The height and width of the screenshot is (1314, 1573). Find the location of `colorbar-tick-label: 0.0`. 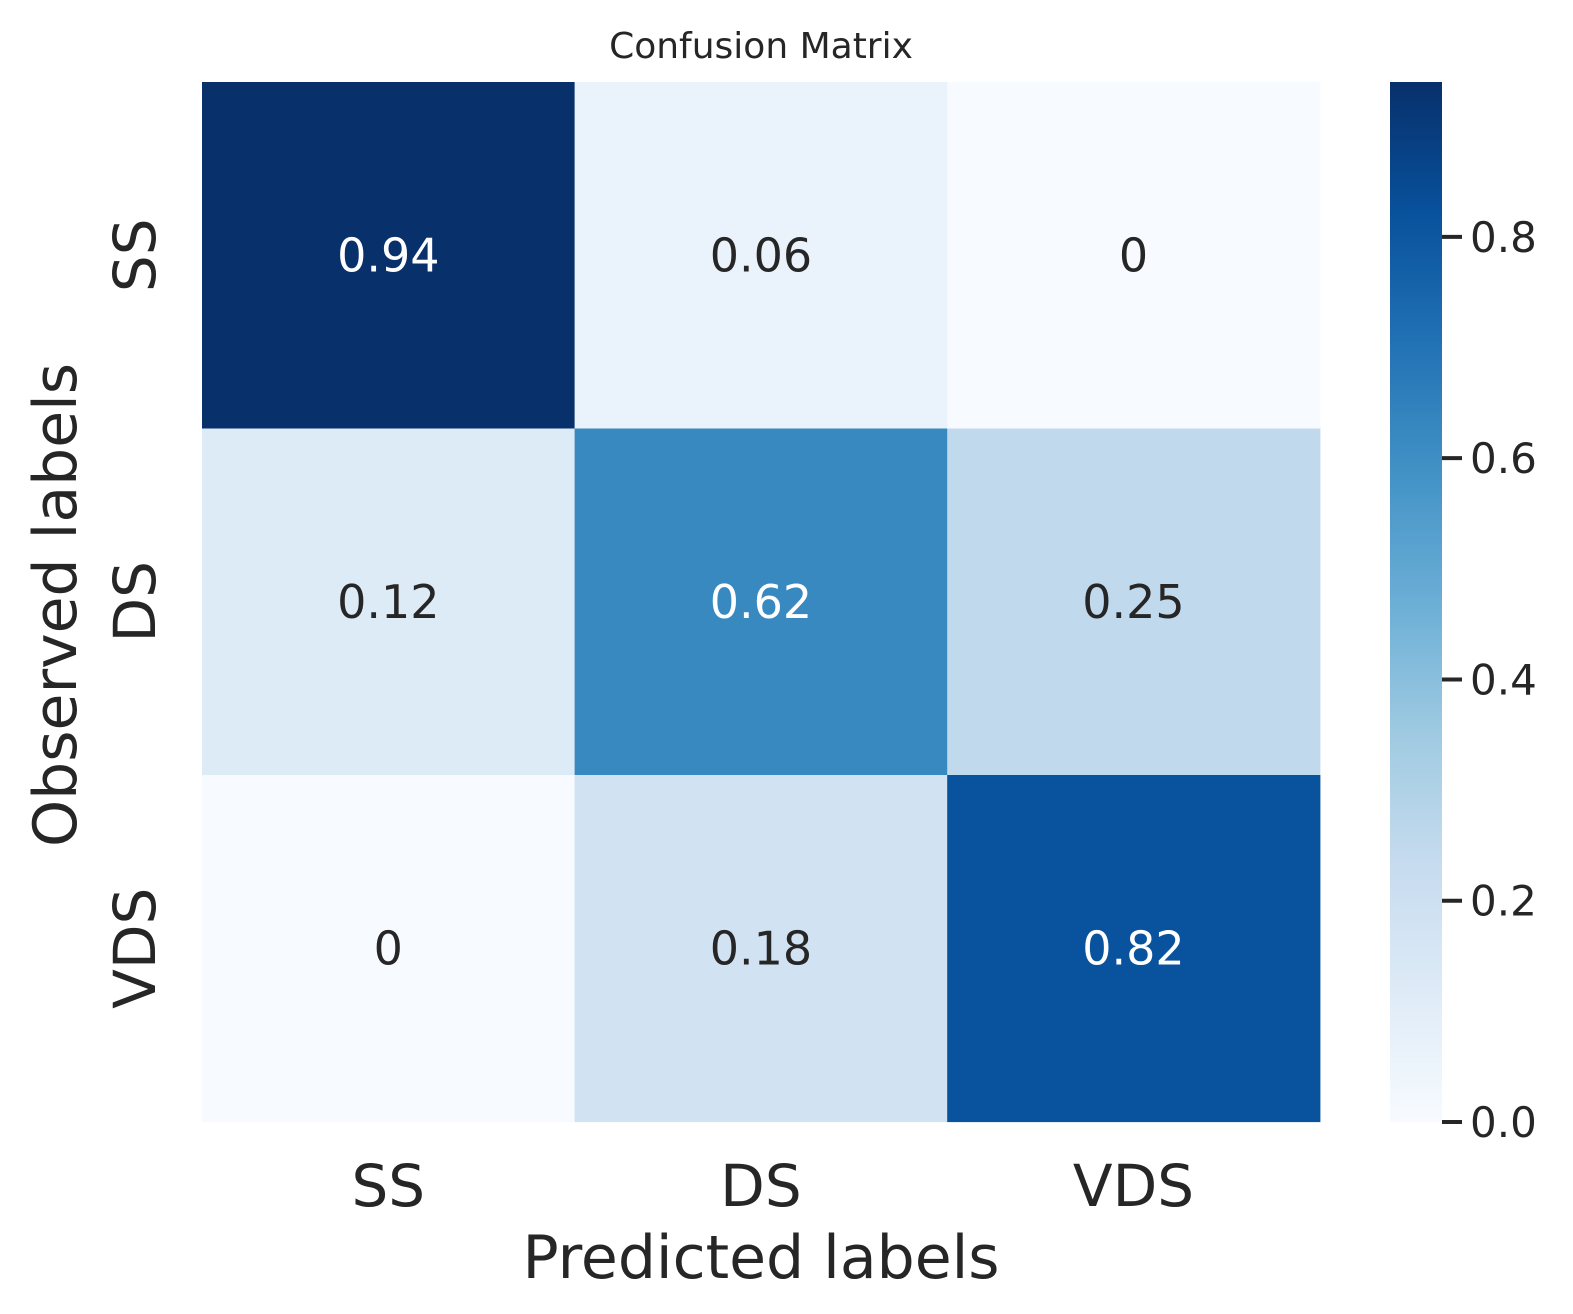

colorbar-tick-label: 0.0 is located at coordinates (1503, 1122).